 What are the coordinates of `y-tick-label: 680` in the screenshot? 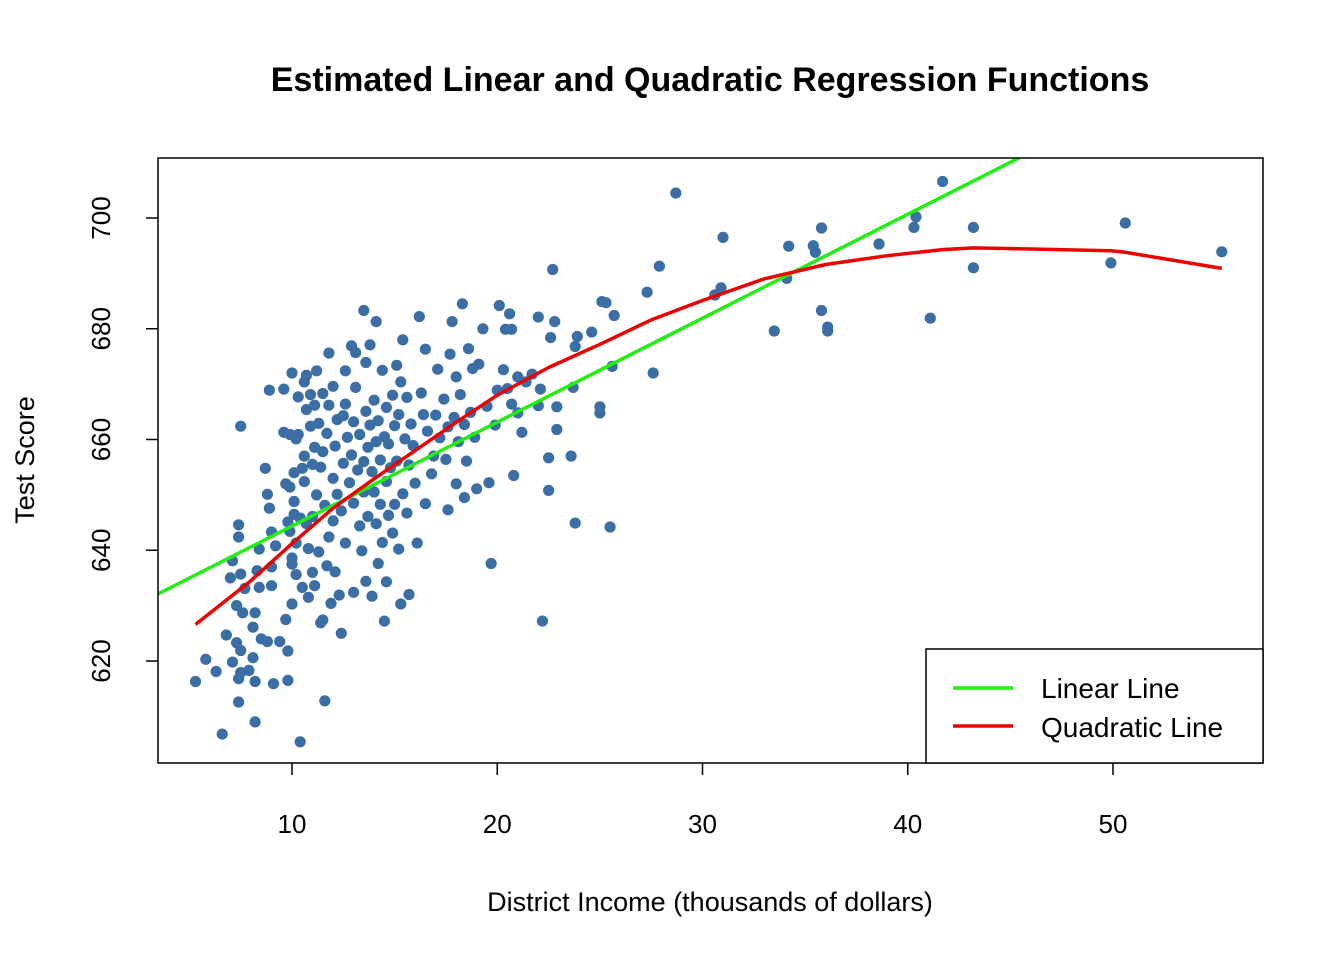 It's located at (101, 328).